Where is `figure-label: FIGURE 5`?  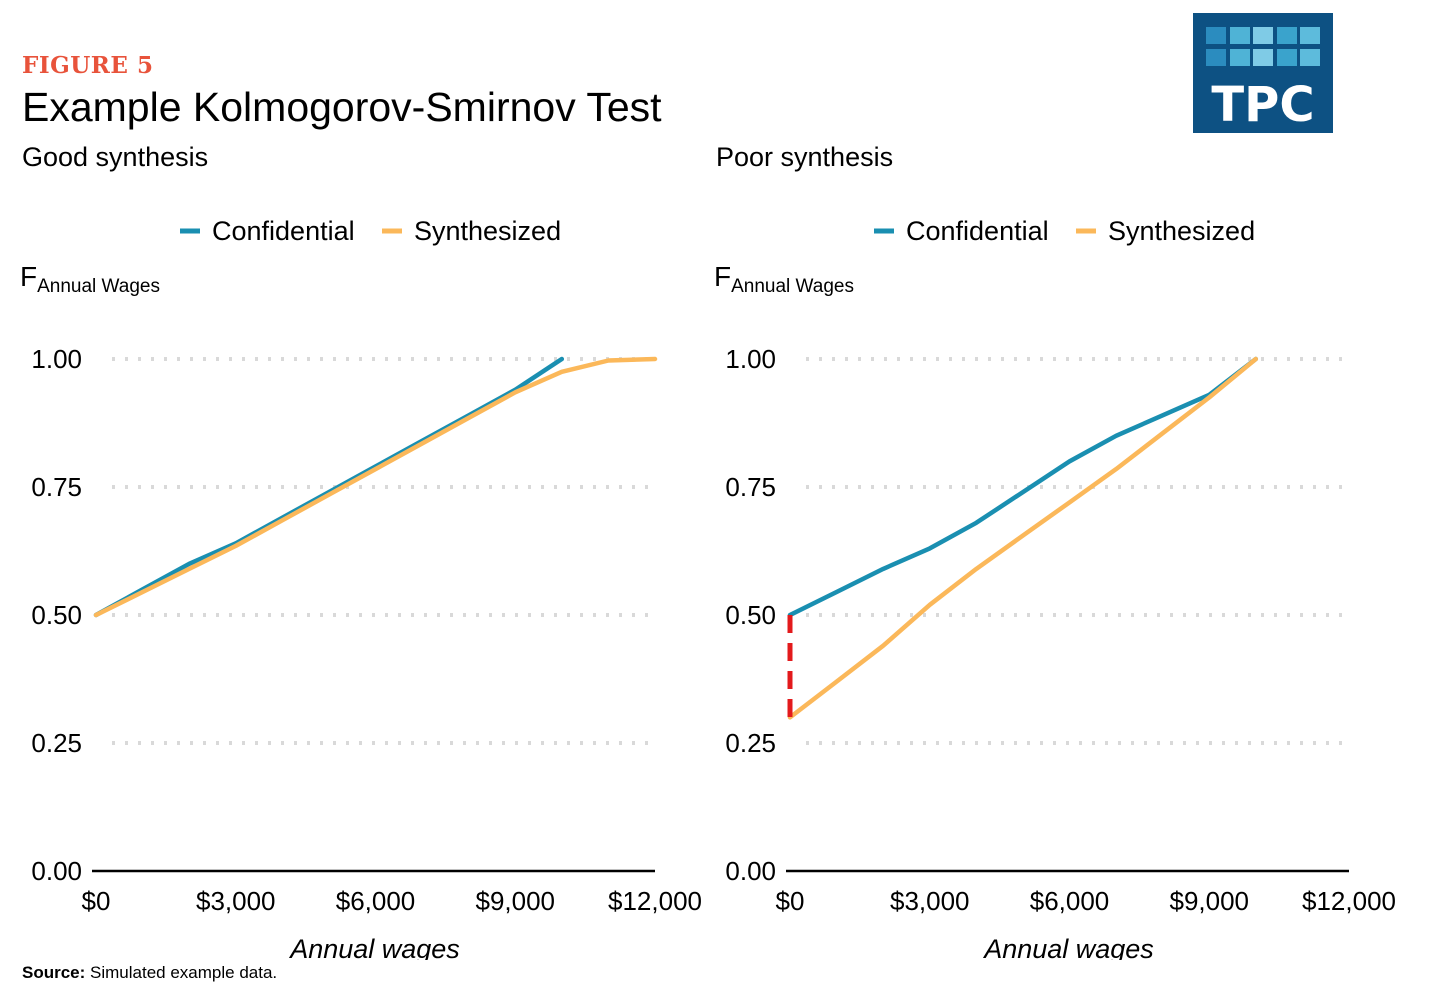
figure-label: FIGURE 5 is located at coordinates (88, 65).